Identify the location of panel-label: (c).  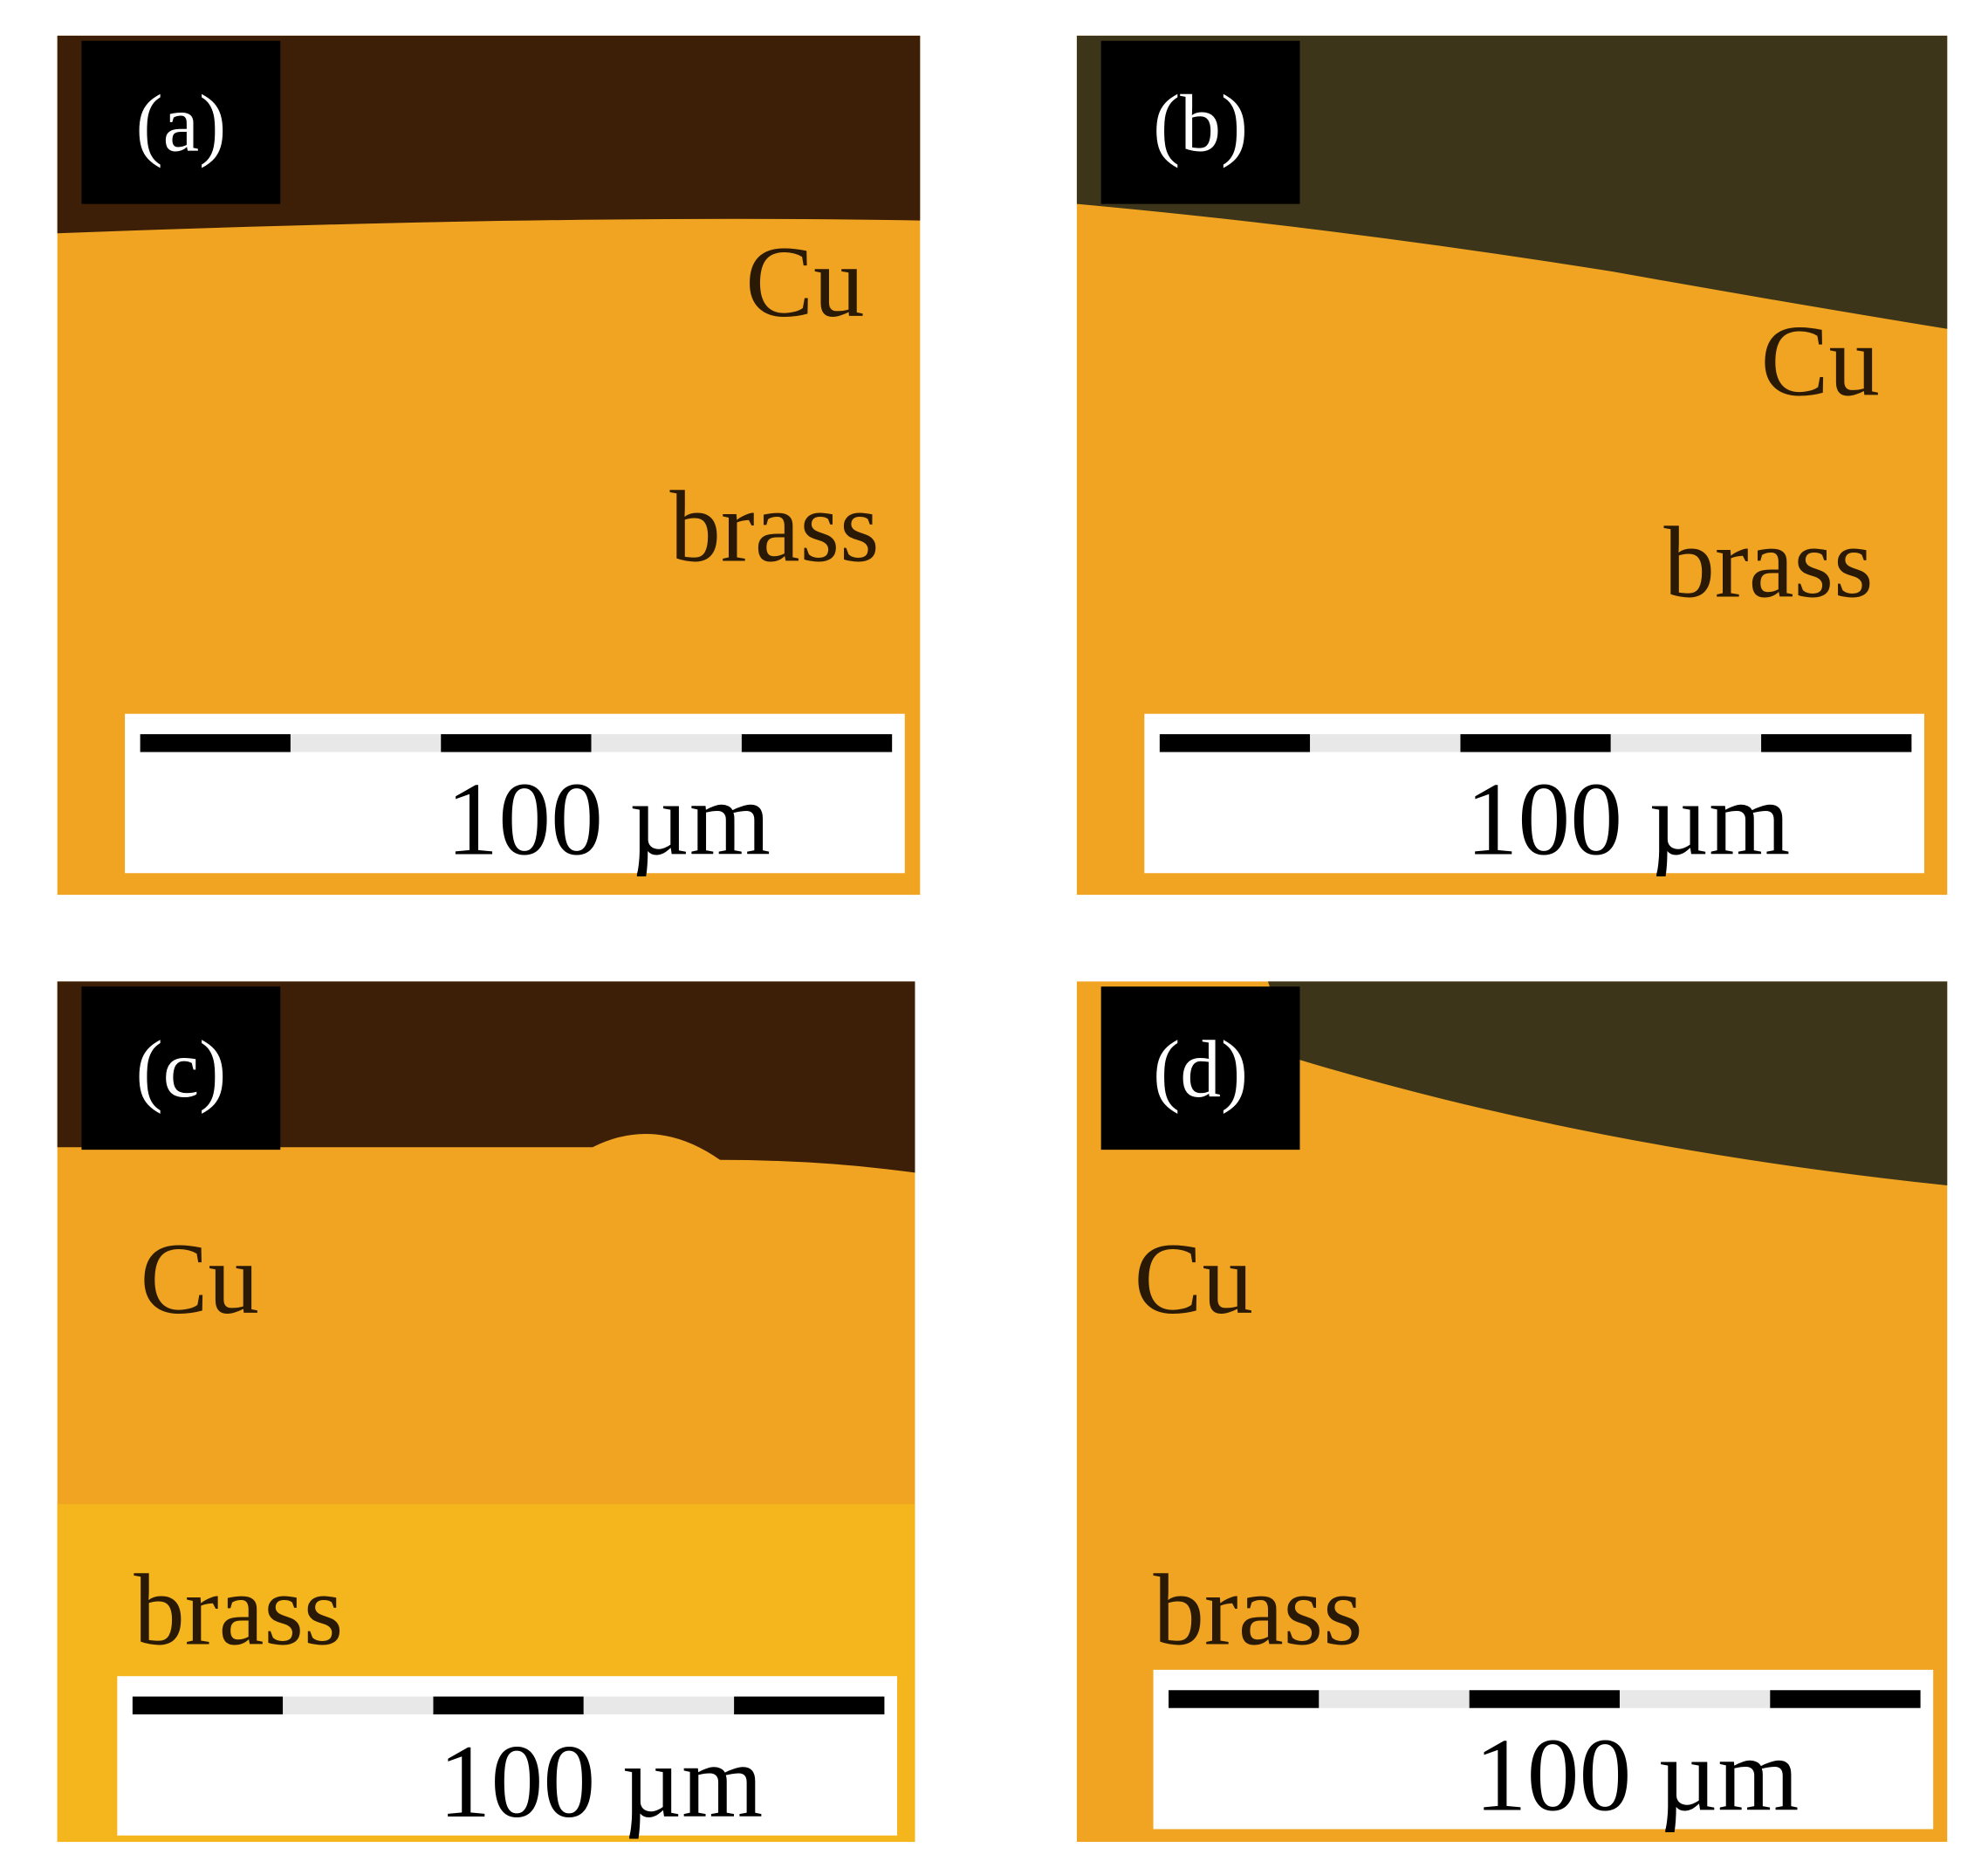
(181, 1070).